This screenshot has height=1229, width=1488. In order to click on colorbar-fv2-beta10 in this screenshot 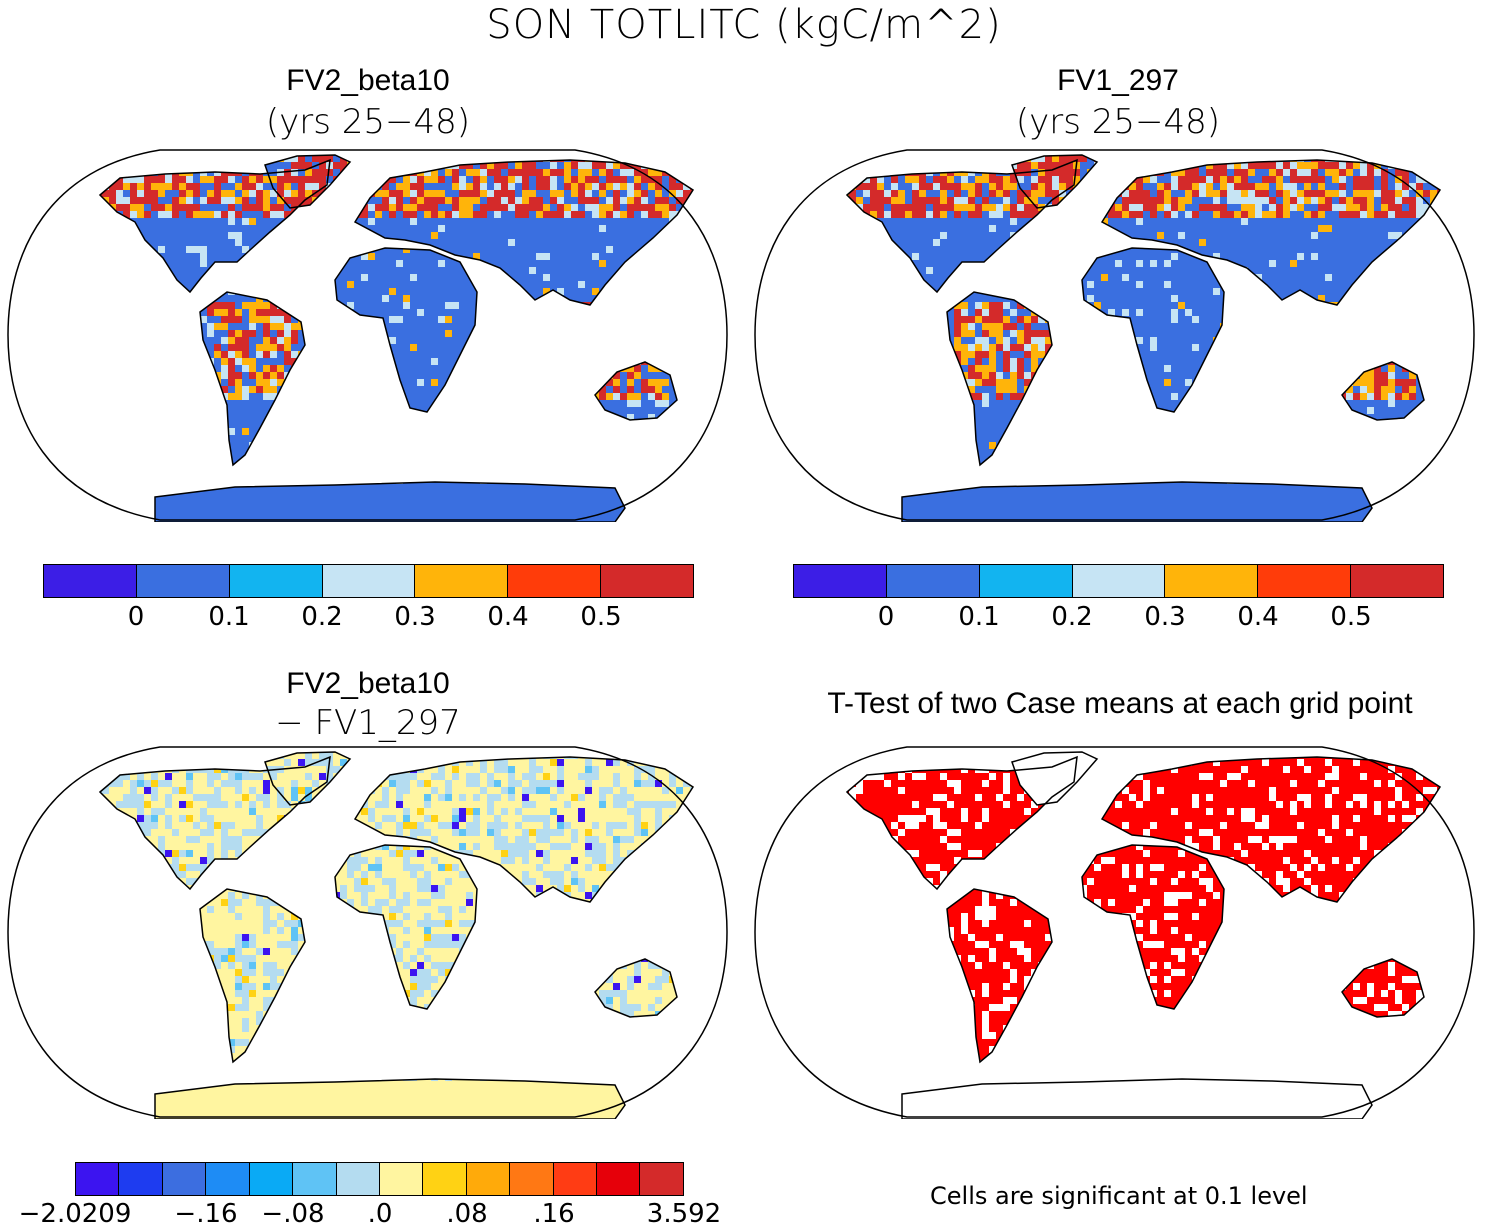, I will do `click(368, 581)`.